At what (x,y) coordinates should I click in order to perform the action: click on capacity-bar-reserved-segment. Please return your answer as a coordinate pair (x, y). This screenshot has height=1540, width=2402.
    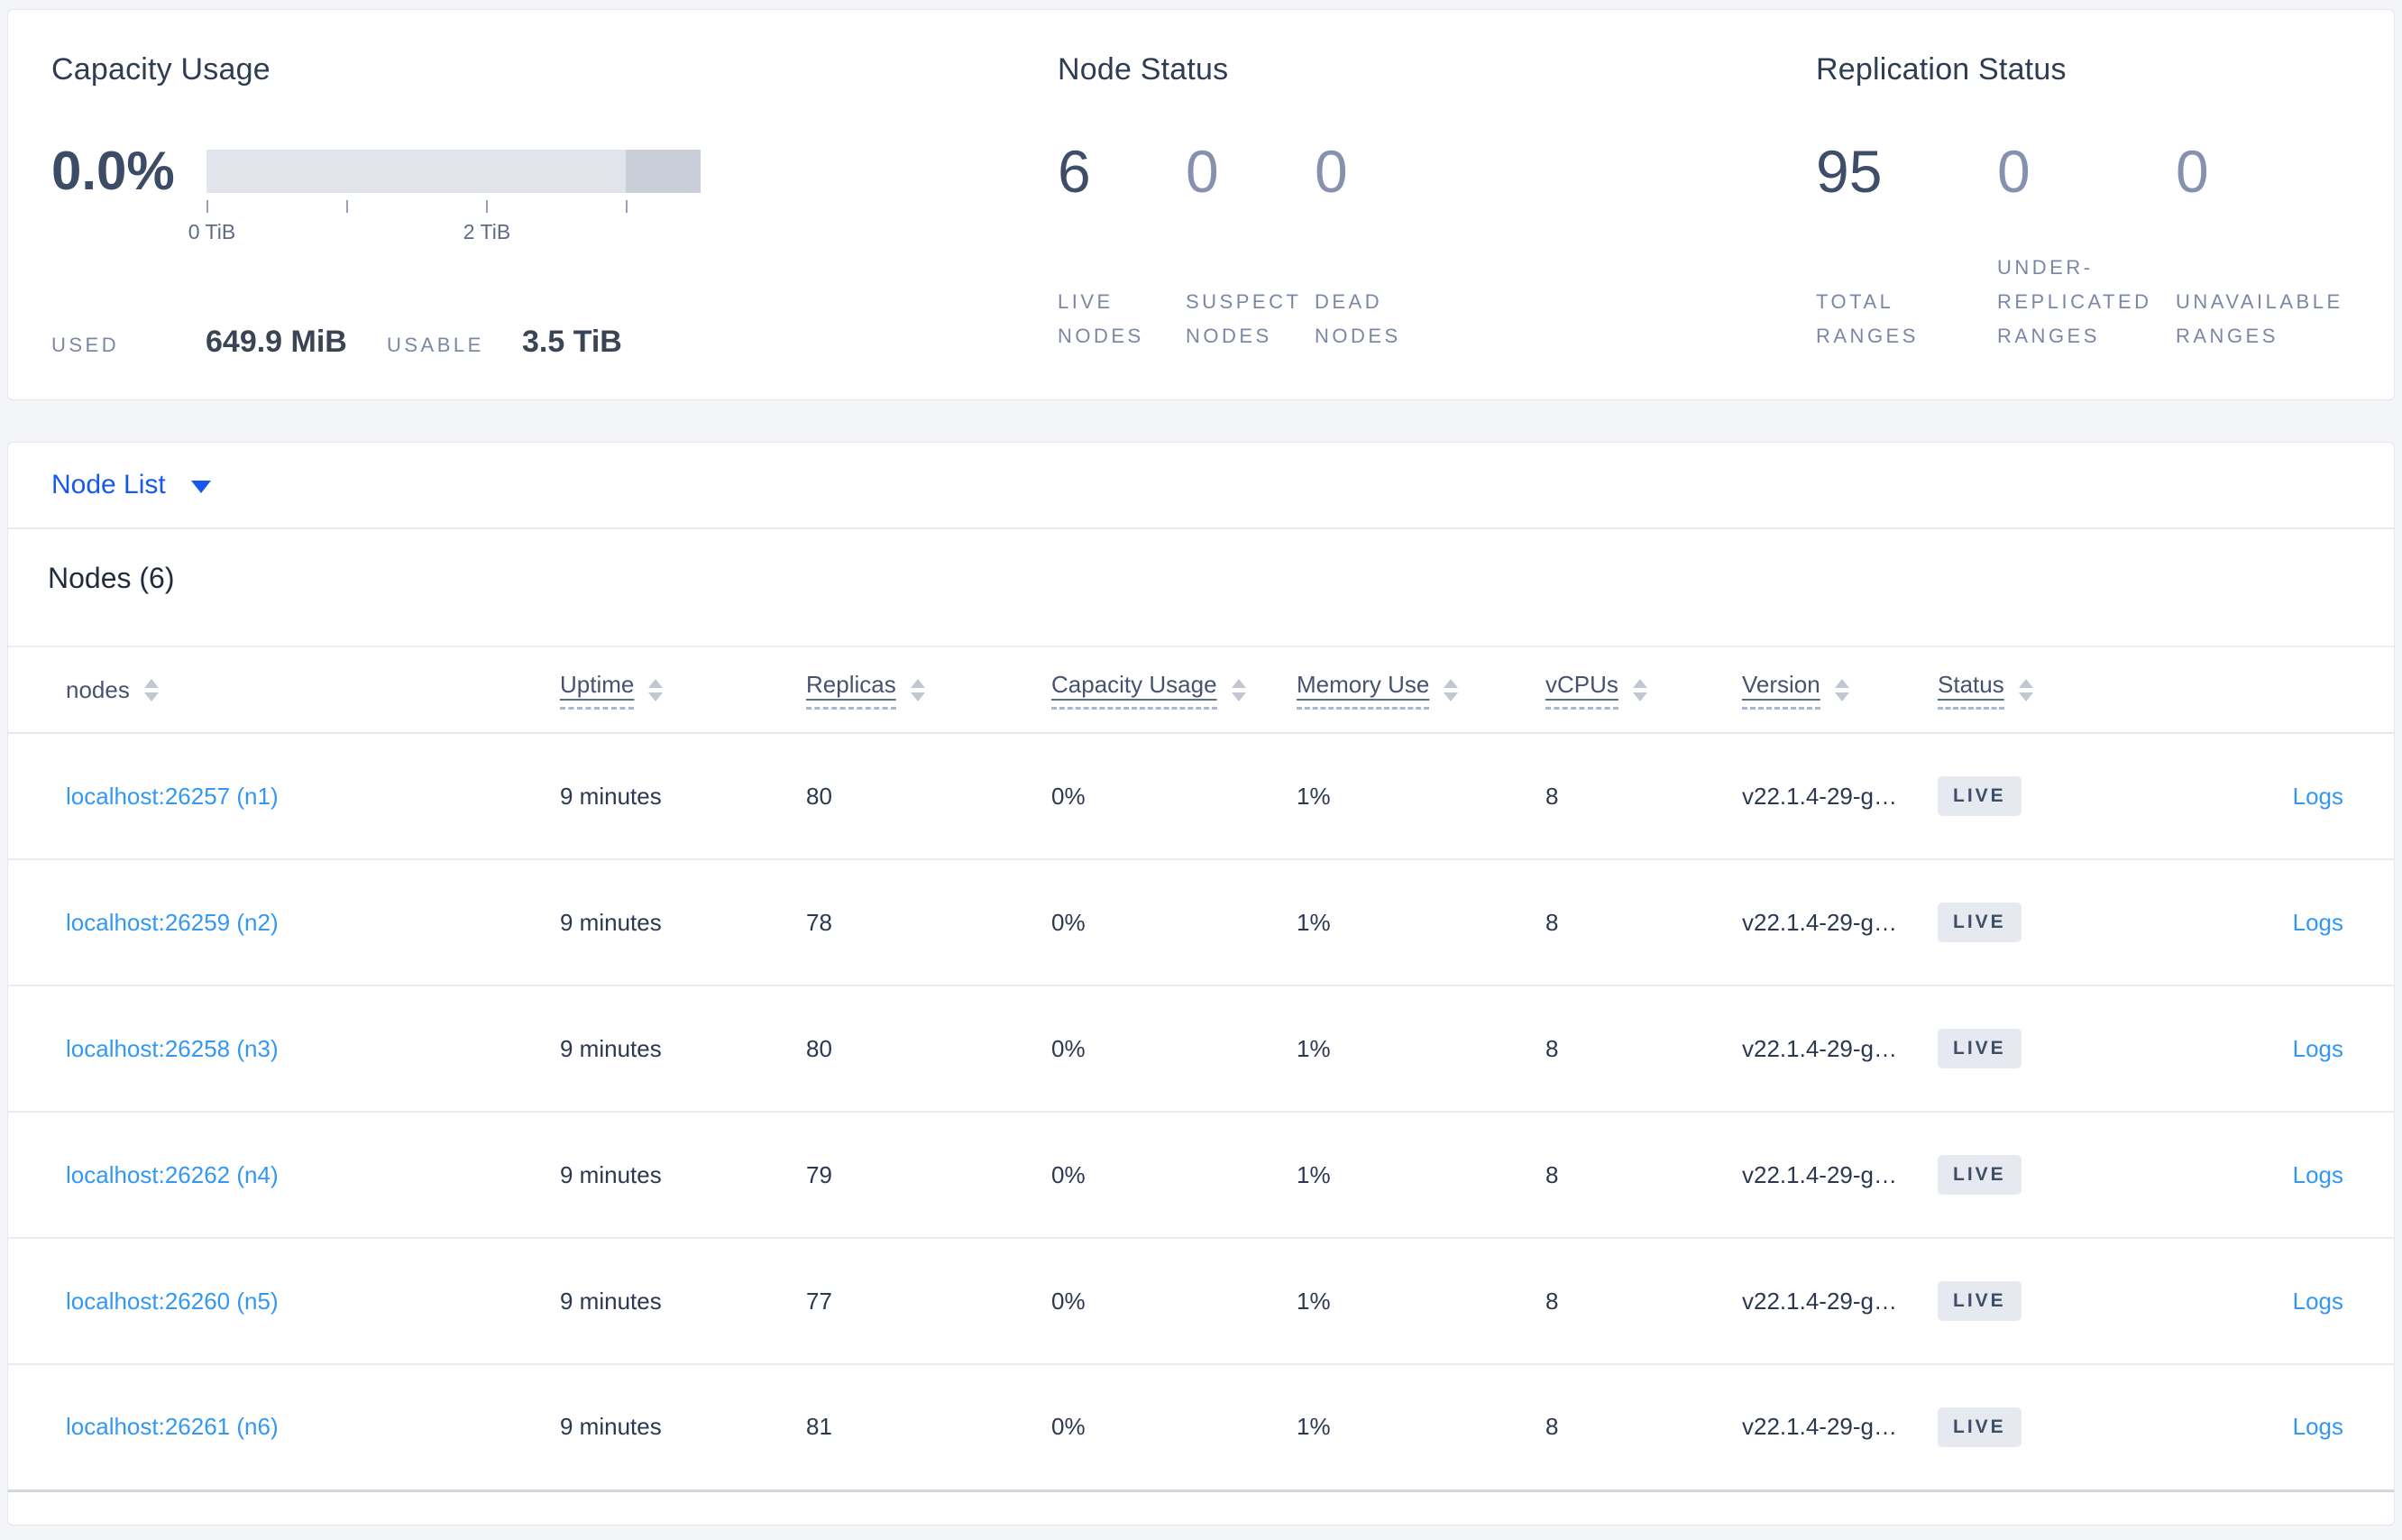
    Looking at the image, I should click on (663, 171).